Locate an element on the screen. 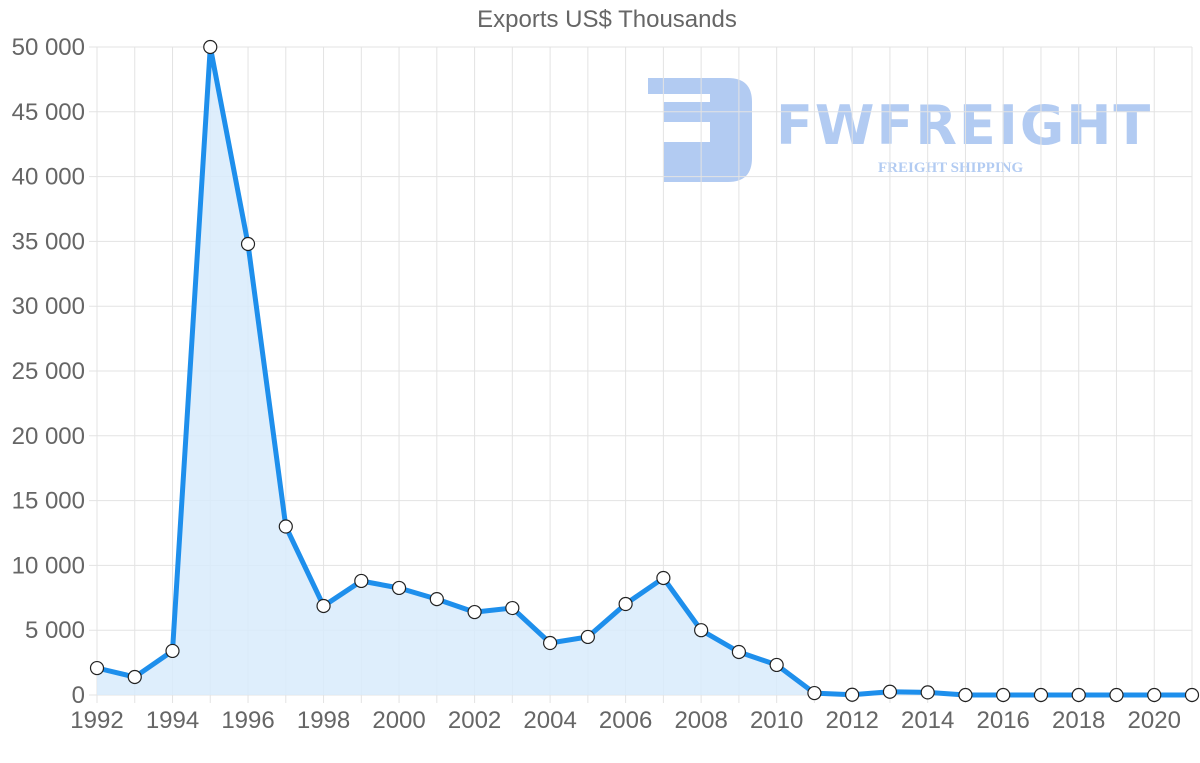 The height and width of the screenshot is (763, 1200). x-tick-label: 2016 is located at coordinates (1003, 720).